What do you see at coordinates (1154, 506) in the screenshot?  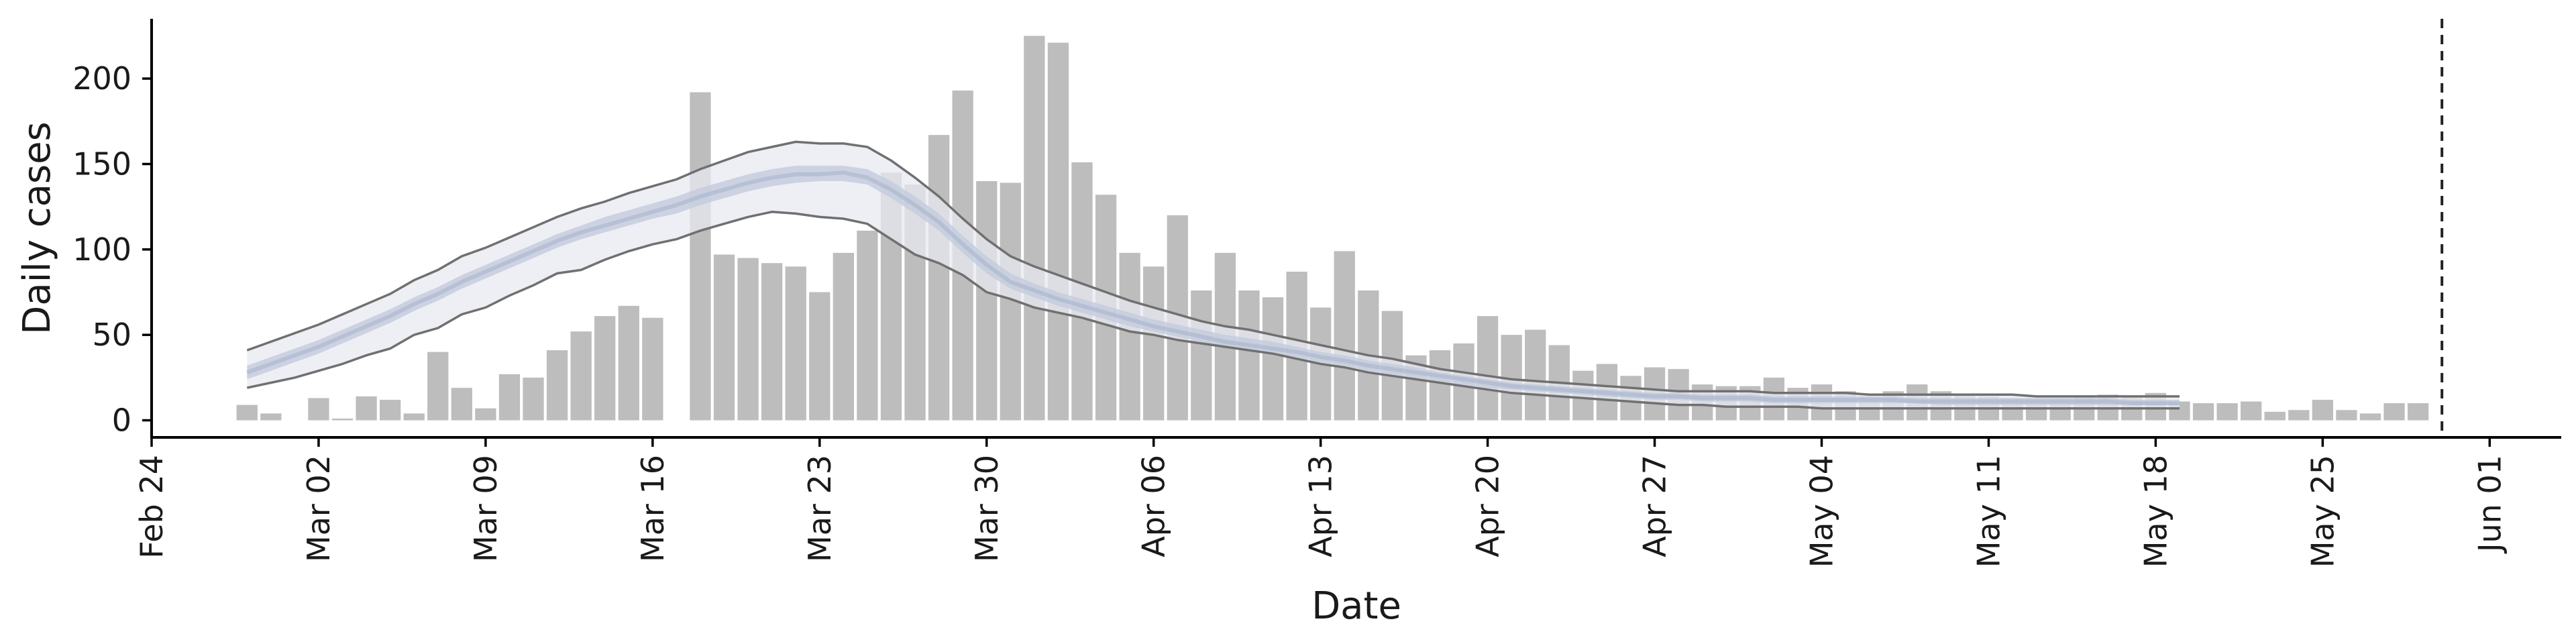 I see `x-tick-label: Apr 06` at bounding box center [1154, 506].